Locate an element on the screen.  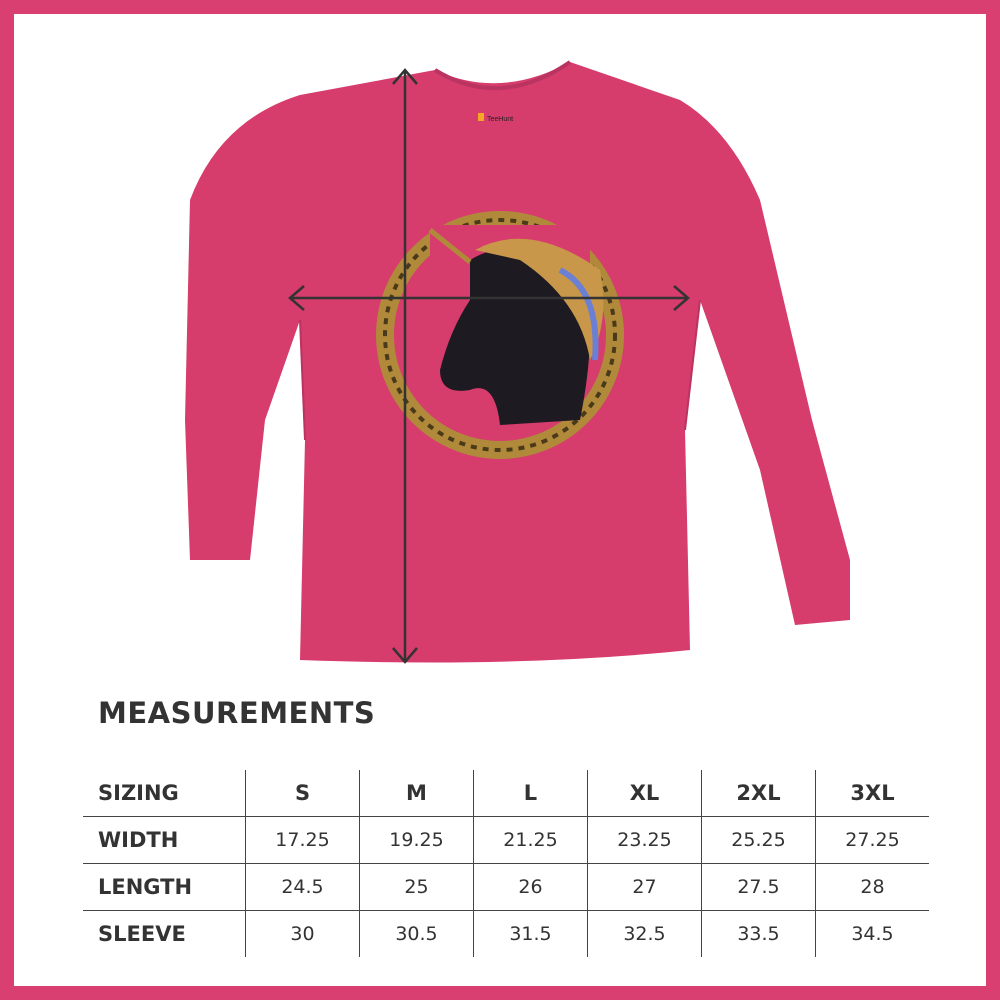
cell: 30.5 is located at coordinates (416, 933).